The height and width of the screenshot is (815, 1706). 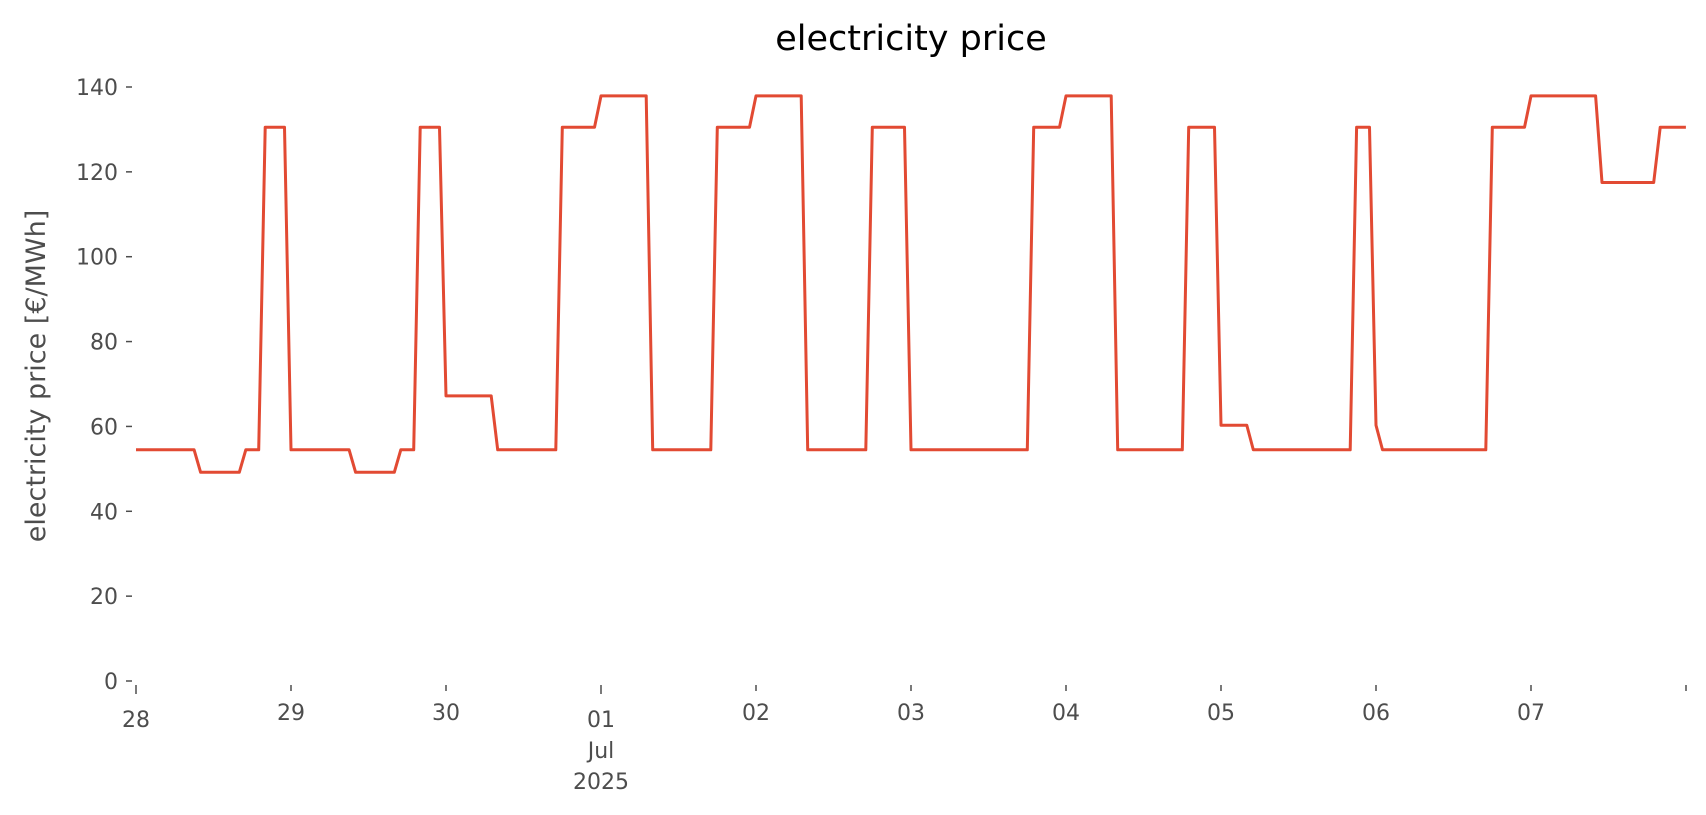 I want to click on x-tick-label: 30, so click(x=446, y=713).